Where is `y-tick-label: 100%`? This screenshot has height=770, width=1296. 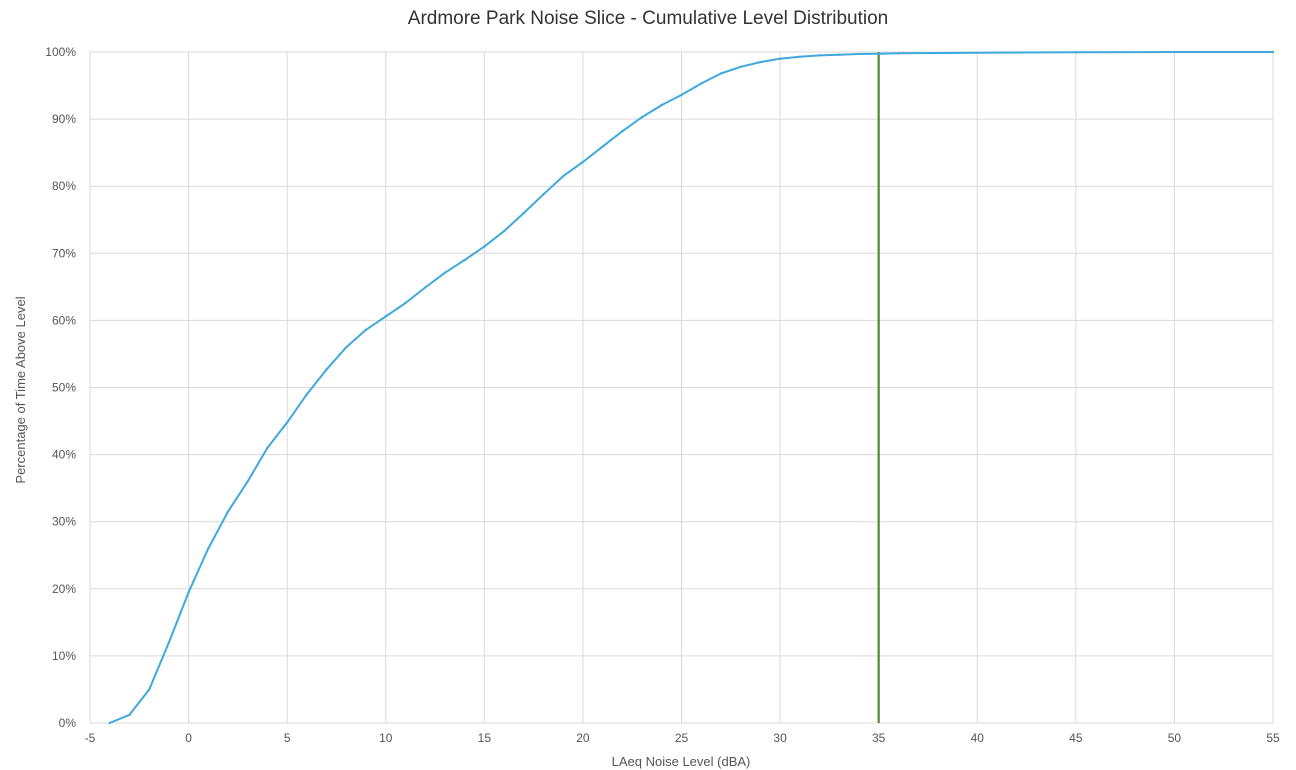
y-tick-label: 100% is located at coordinates (60, 52).